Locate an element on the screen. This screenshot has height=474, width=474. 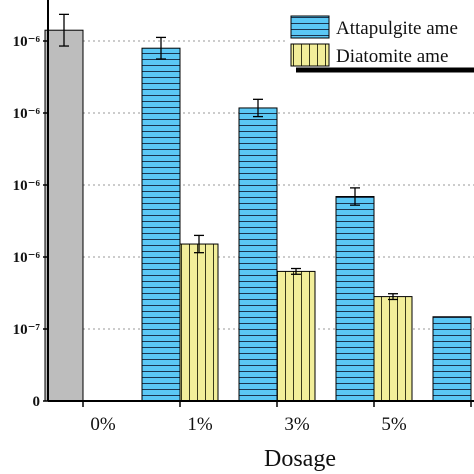
y-tick-label: 10⁻⁷ is located at coordinates (27, 330).